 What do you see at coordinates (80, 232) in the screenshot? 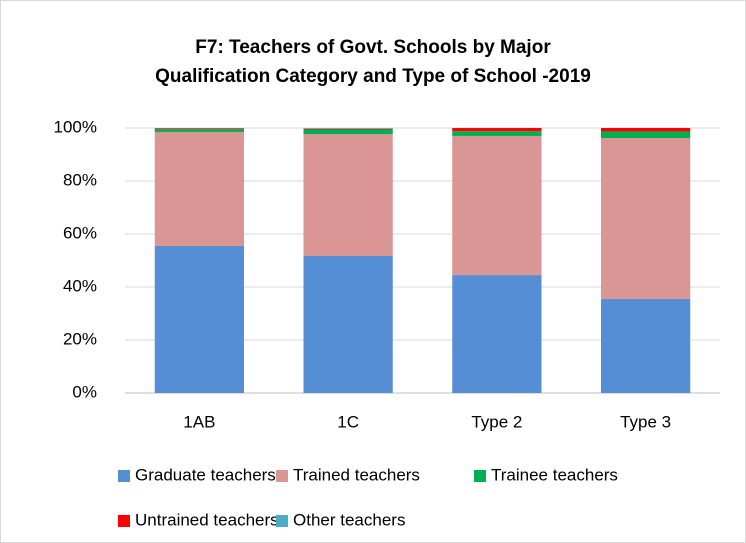
I see `y-tick-label: 60%` at bounding box center [80, 232].